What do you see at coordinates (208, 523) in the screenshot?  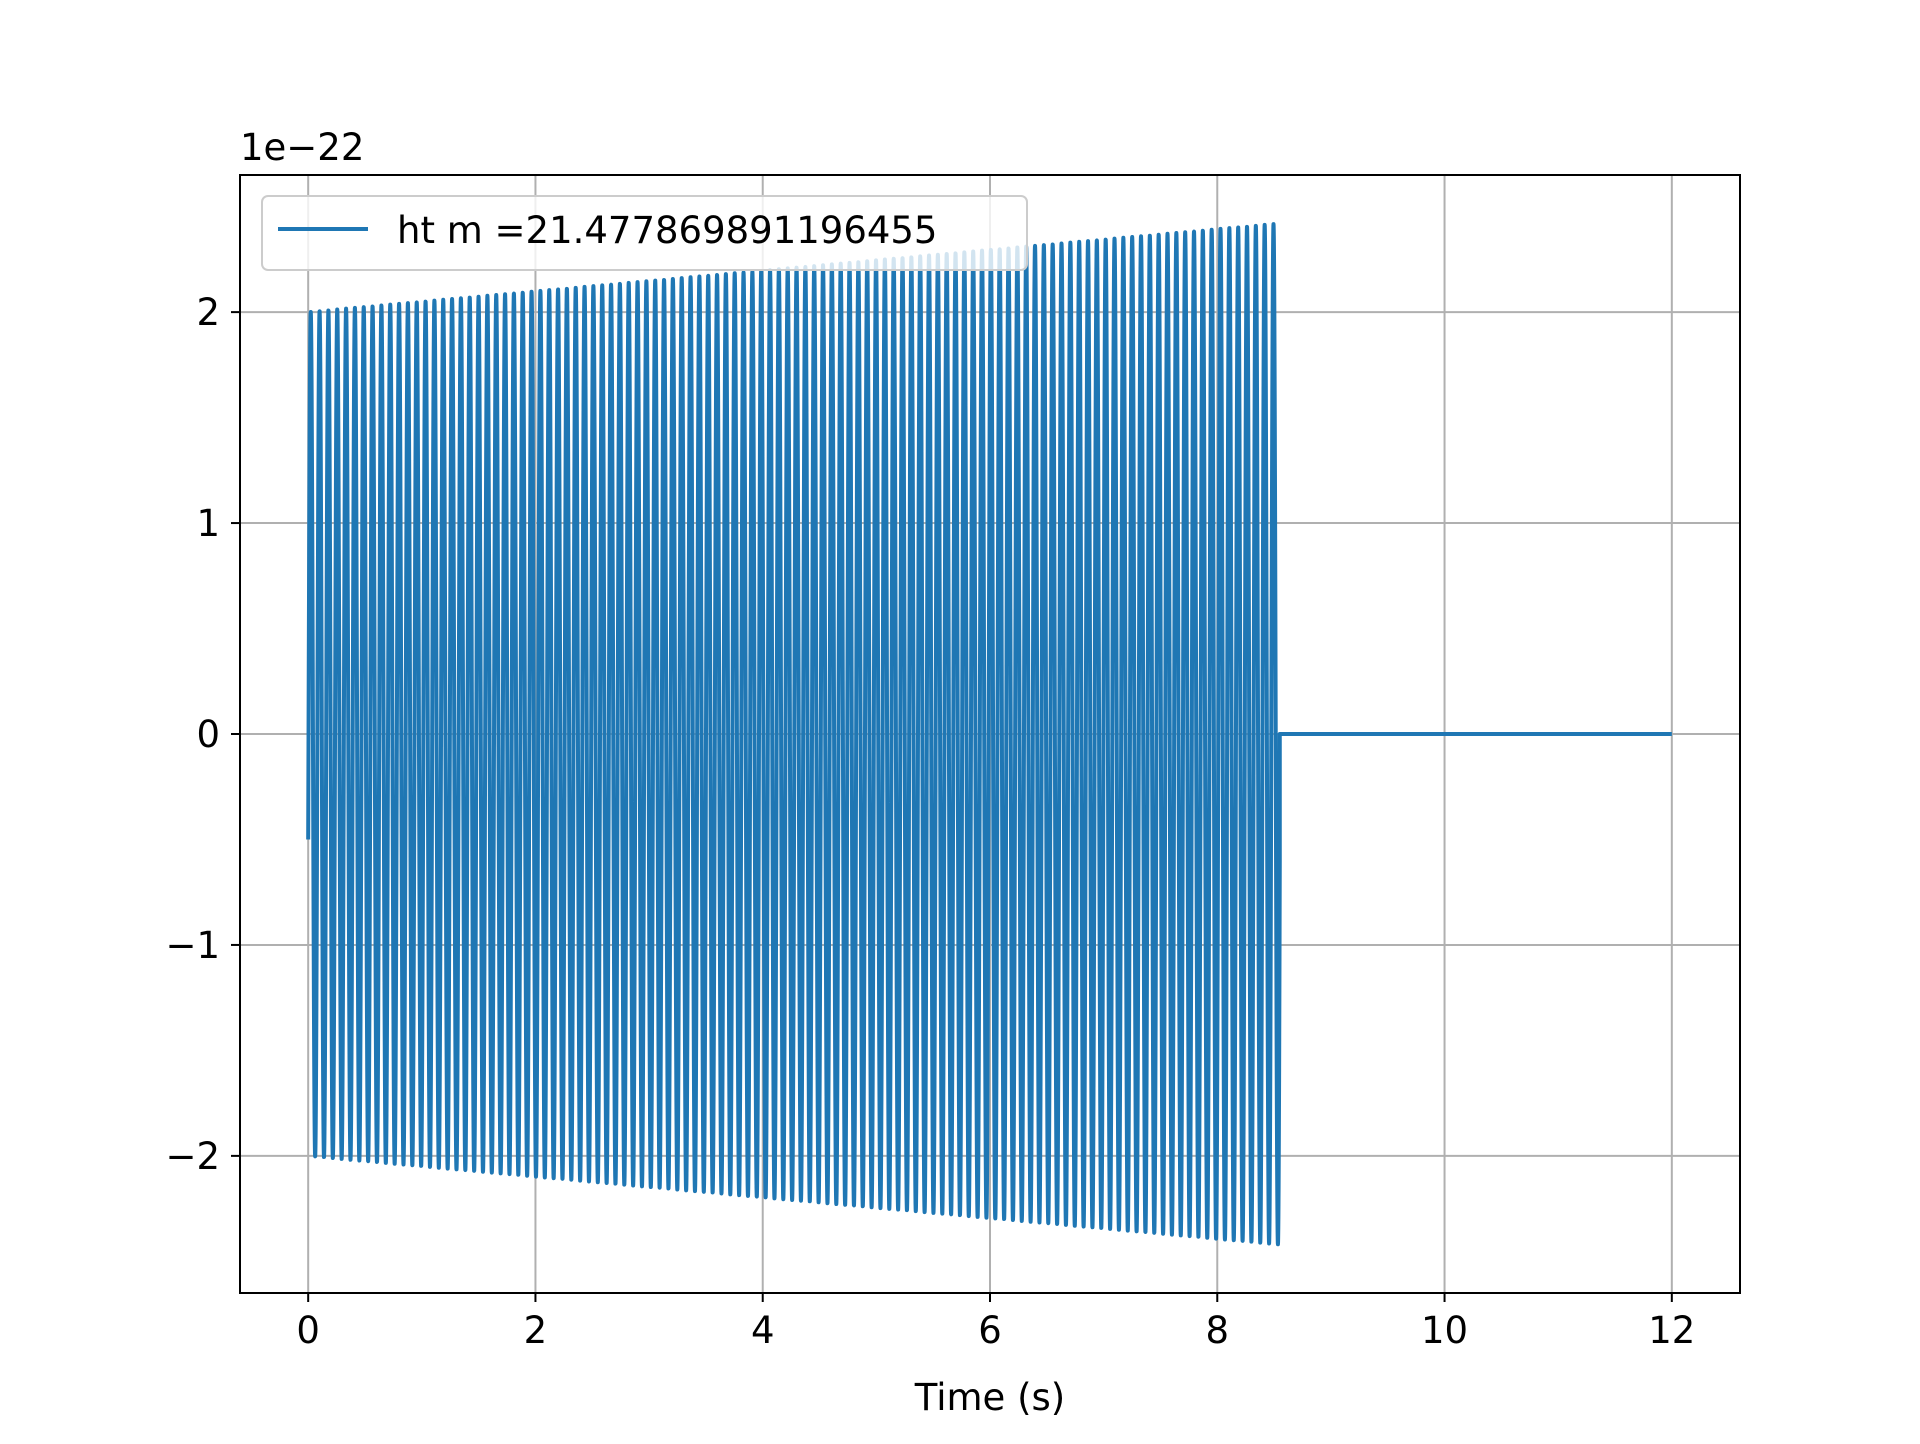 I see `y-tick-label: 1` at bounding box center [208, 523].